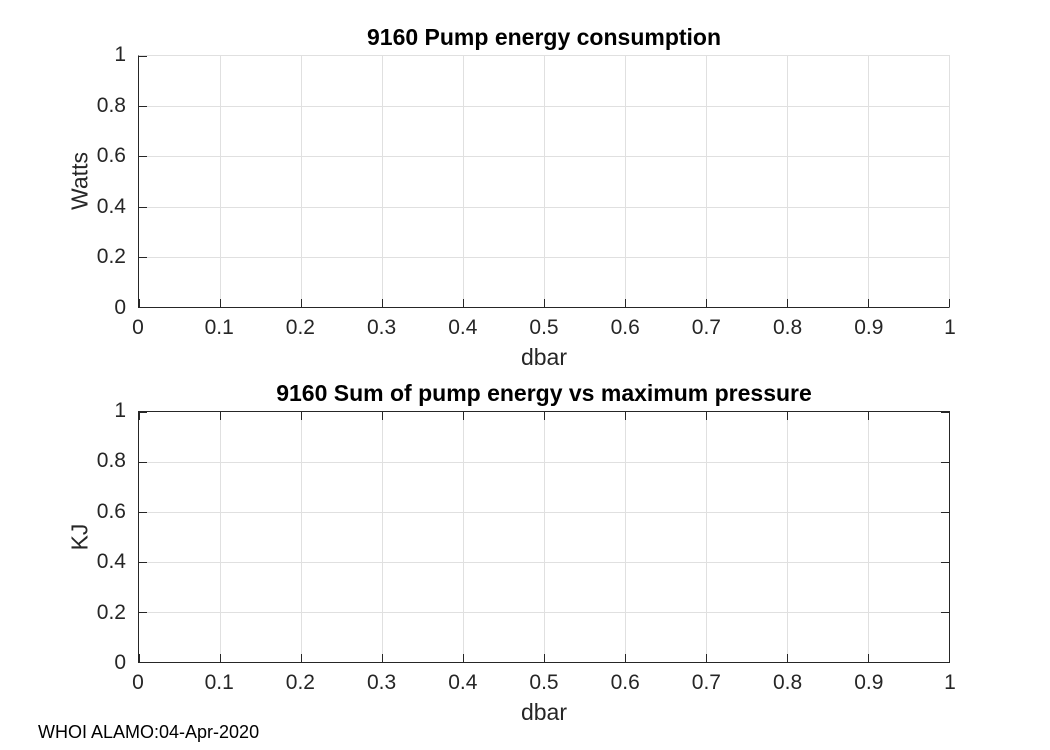 This screenshot has width=1050, height=750. I want to click on plot2-y-tick-labels: 0 0.2 0.4 0.6 0.8 1, so click(63, 536).